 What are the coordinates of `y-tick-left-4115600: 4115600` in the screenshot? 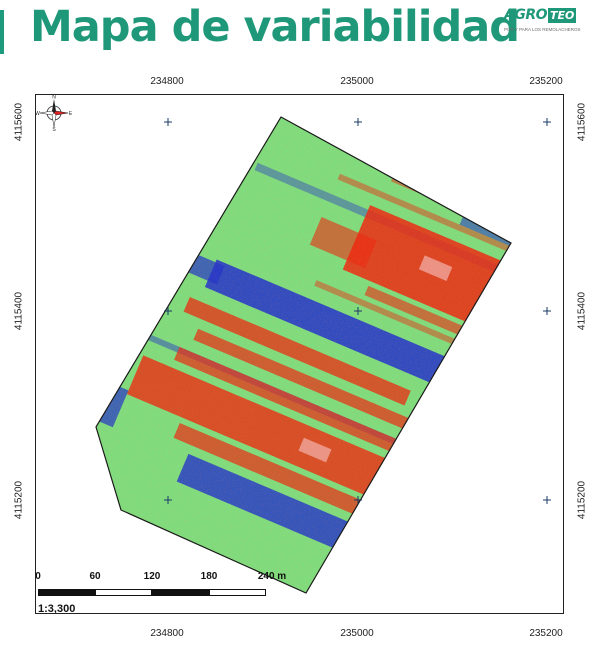 It's located at (19, 122).